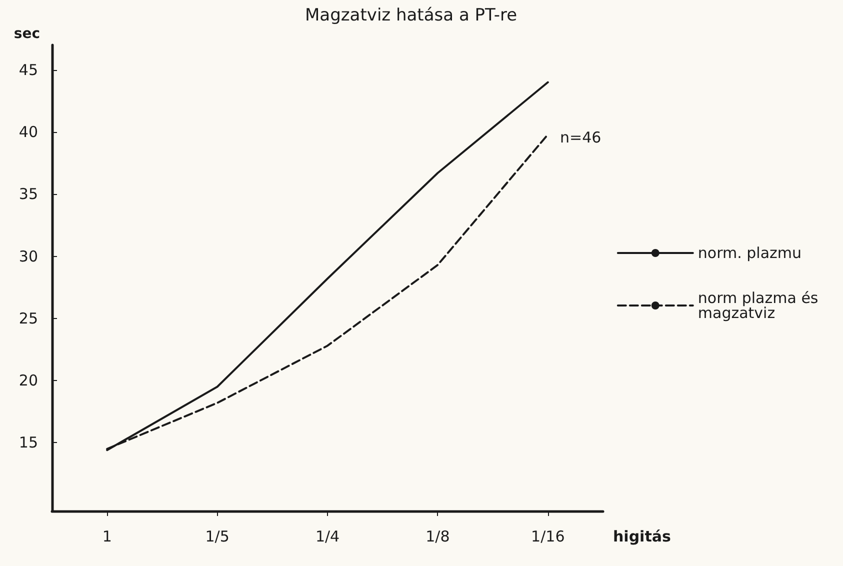  I want to click on y-tick-label: 25, so click(28, 318).